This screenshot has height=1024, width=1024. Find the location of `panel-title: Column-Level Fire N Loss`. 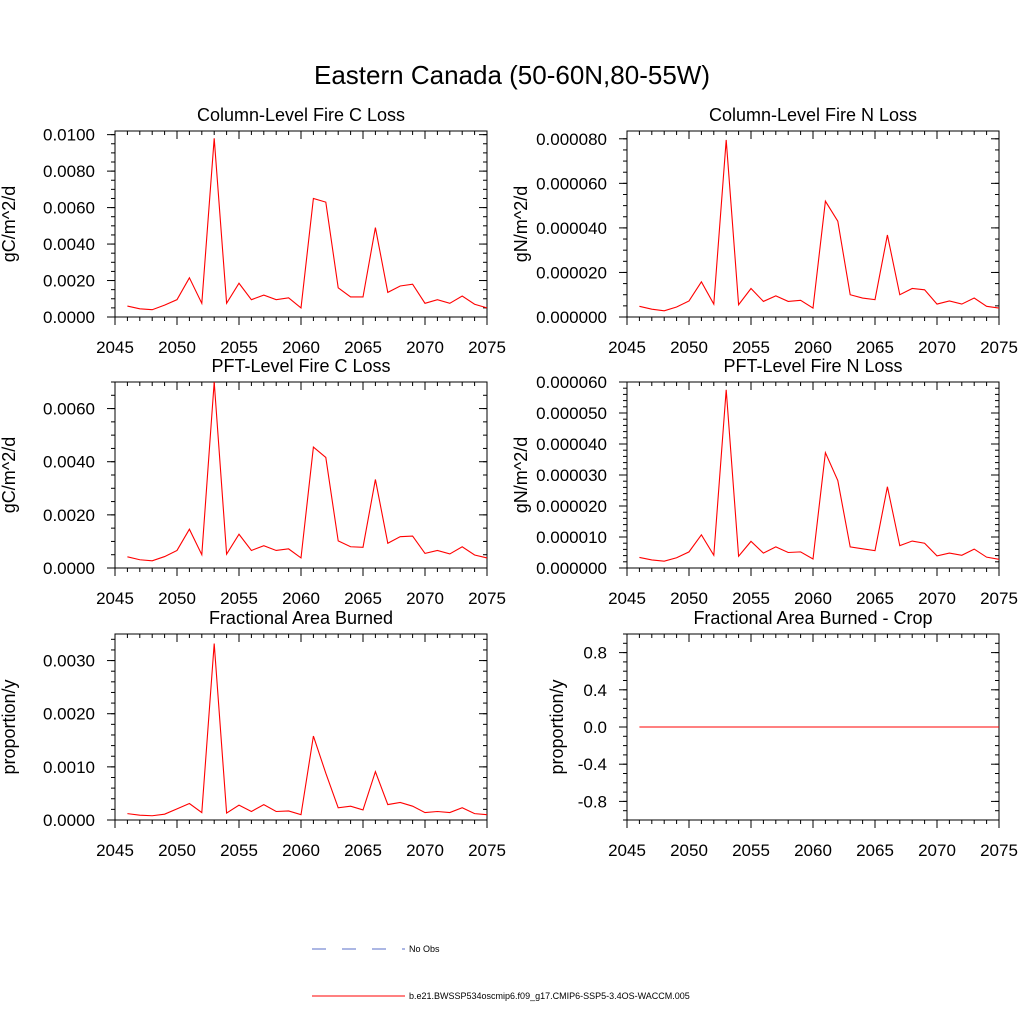

panel-title: Column-Level Fire N Loss is located at coordinates (813, 115).